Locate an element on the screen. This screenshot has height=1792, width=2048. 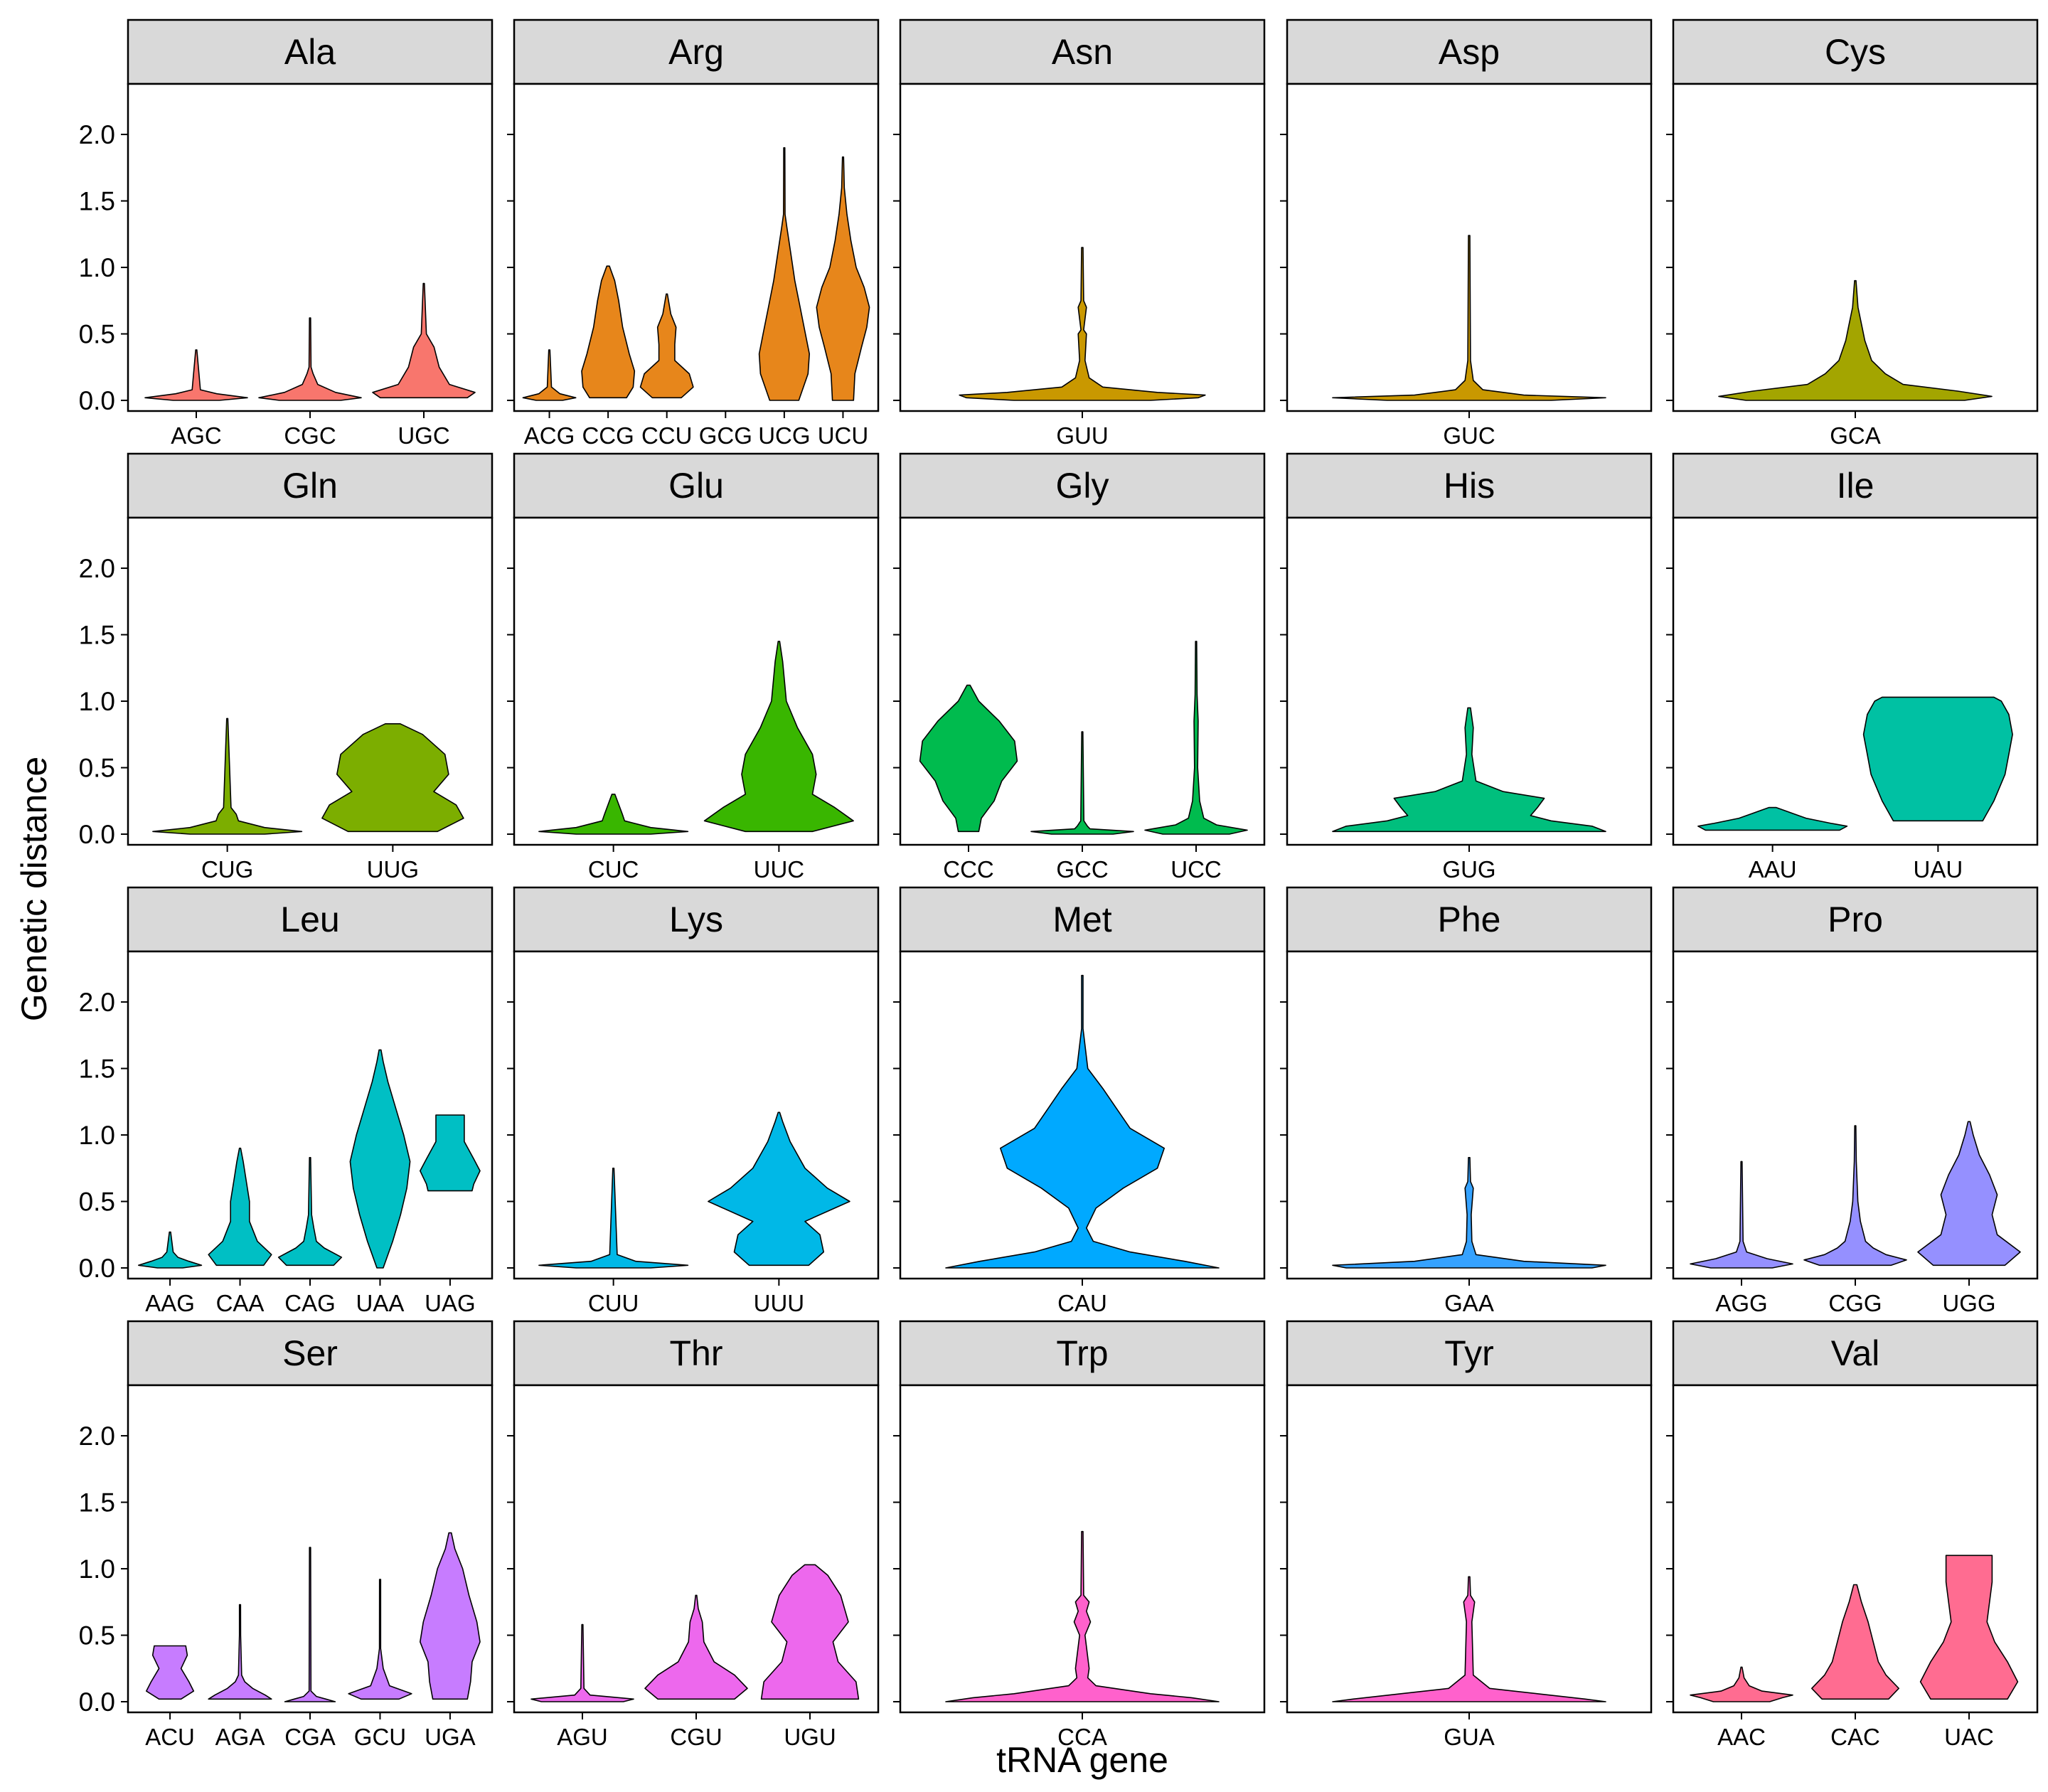
violin-cag is located at coordinates (310, 1211).